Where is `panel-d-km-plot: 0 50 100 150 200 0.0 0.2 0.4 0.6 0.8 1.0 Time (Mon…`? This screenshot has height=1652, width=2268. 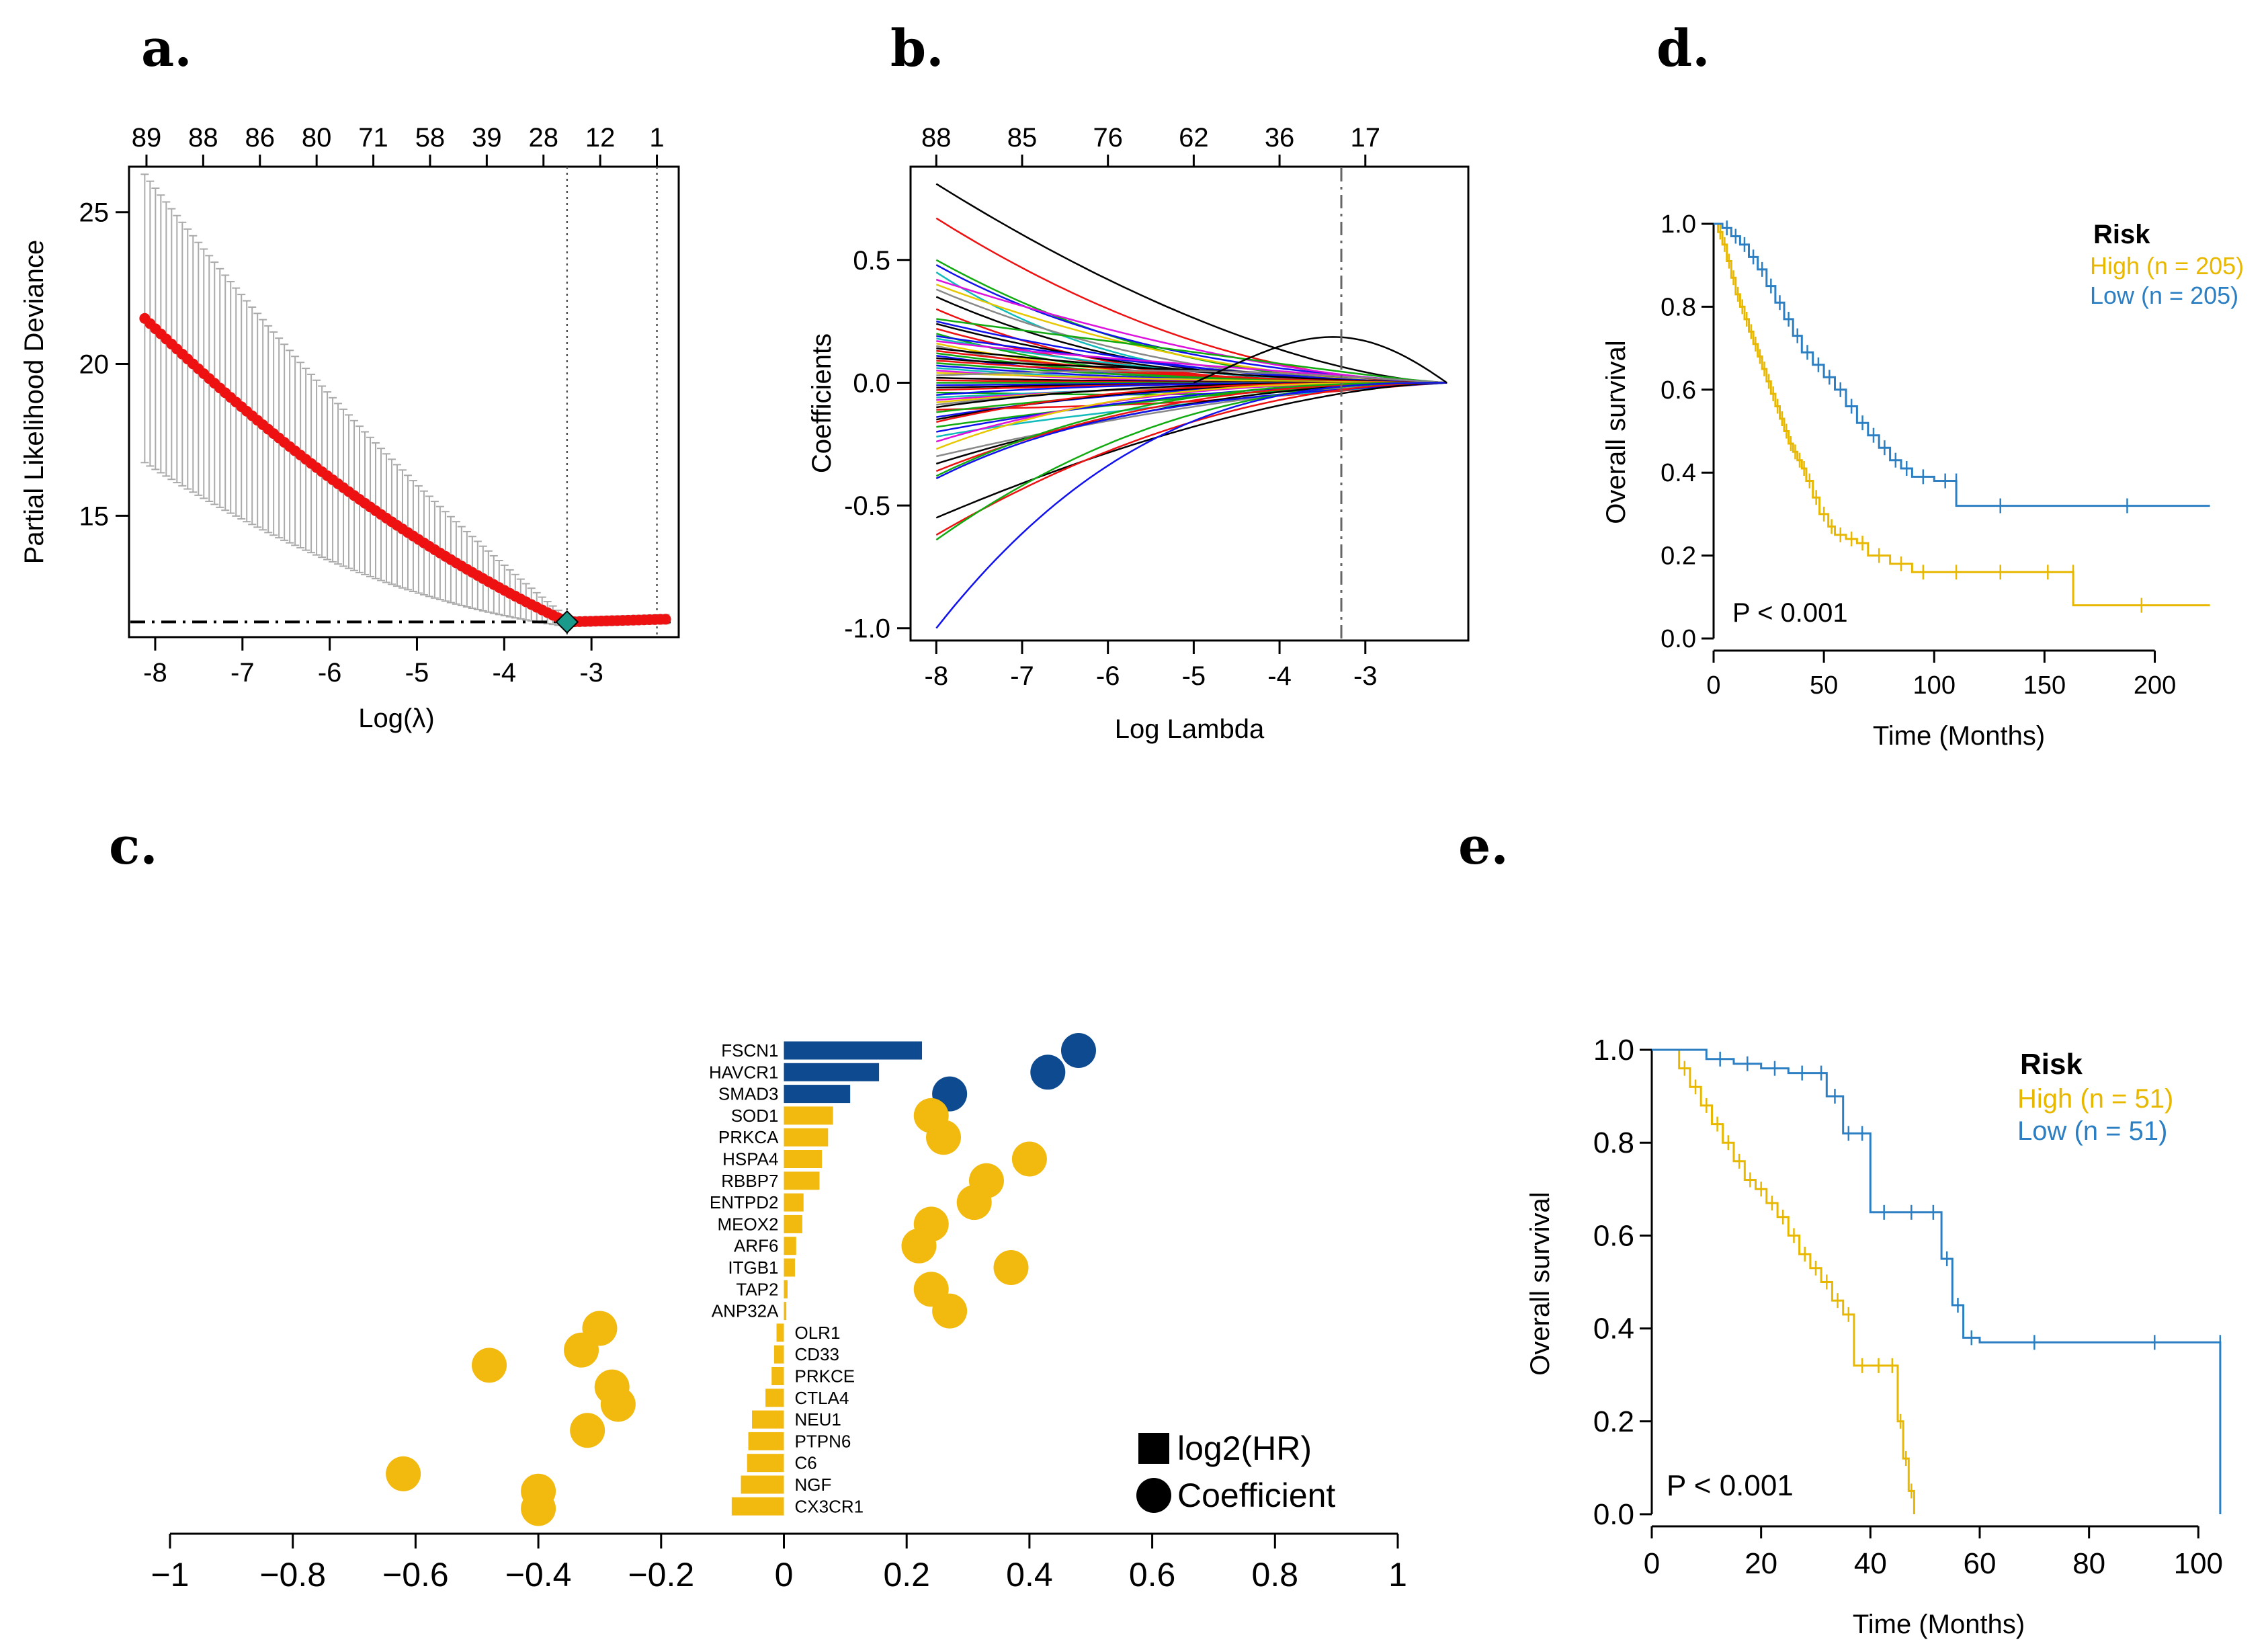
panel-d-km-plot: 0 50 100 150 200 0.0 0.2 0.4 0.6 0.8 1.0 Time (Mon… is located at coordinates (1923, 480).